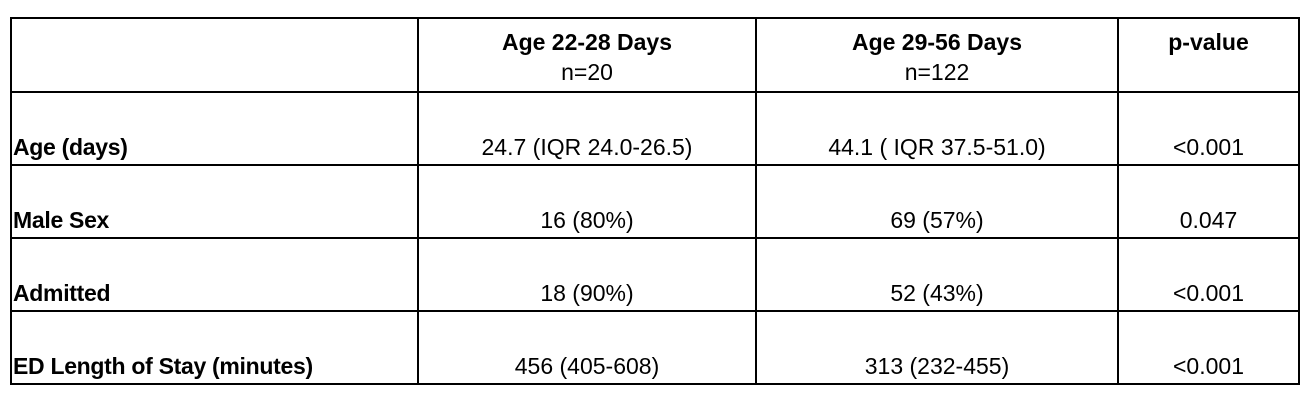 This screenshot has height=416, width=1310. What do you see at coordinates (214, 274) in the screenshot?
I see `row-label: Admitted` at bounding box center [214, 274].